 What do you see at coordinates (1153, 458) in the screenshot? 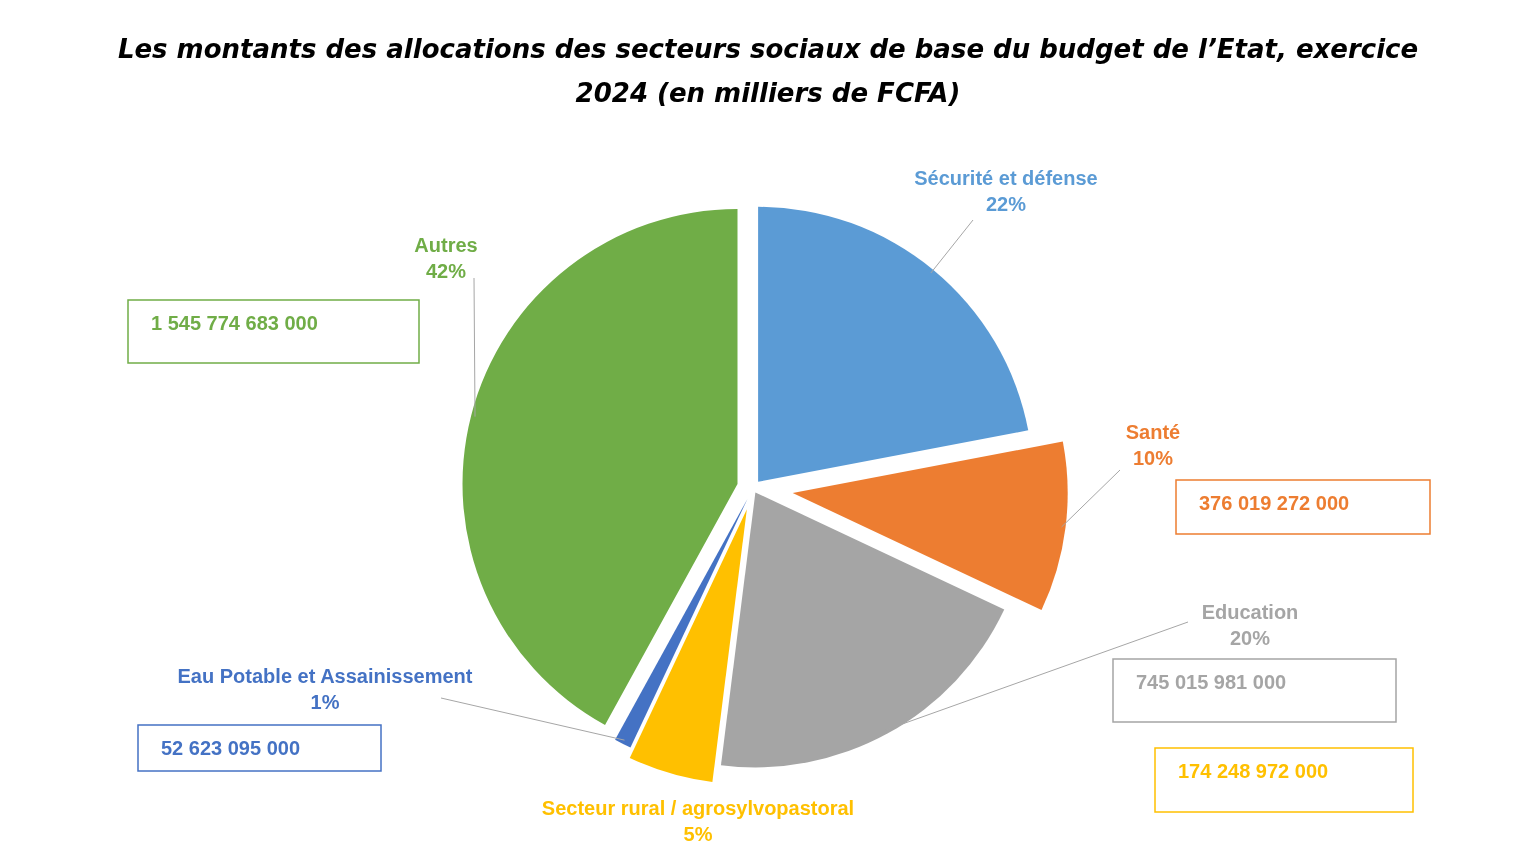
I see `data-label: 10%` at bounding box center [1153, 458].